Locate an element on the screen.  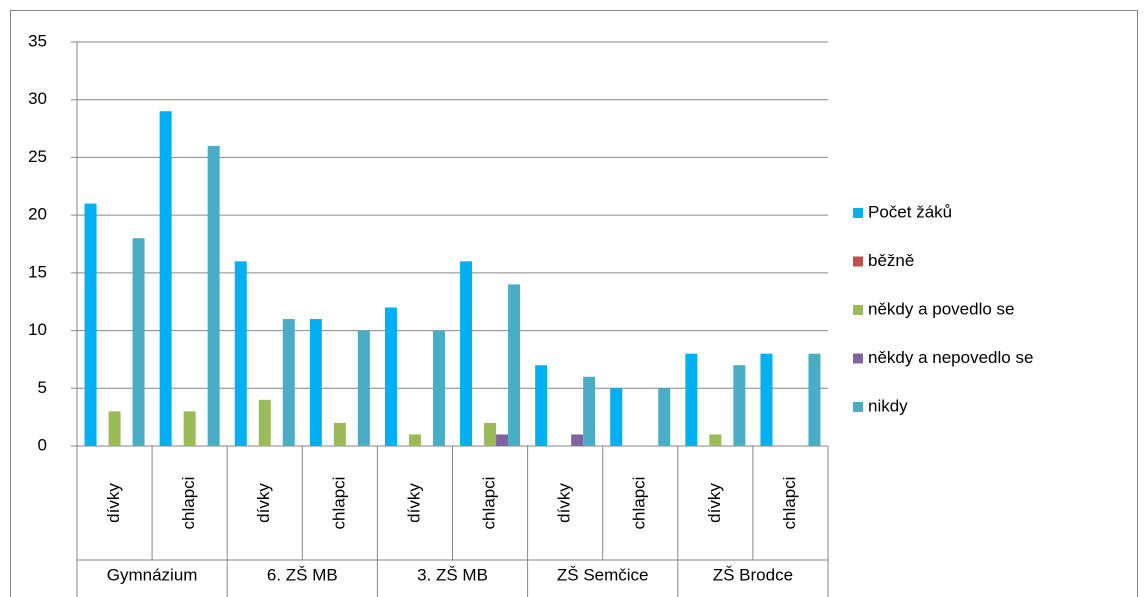
group-label: Gymnázium is located at coordinates (152, 574).